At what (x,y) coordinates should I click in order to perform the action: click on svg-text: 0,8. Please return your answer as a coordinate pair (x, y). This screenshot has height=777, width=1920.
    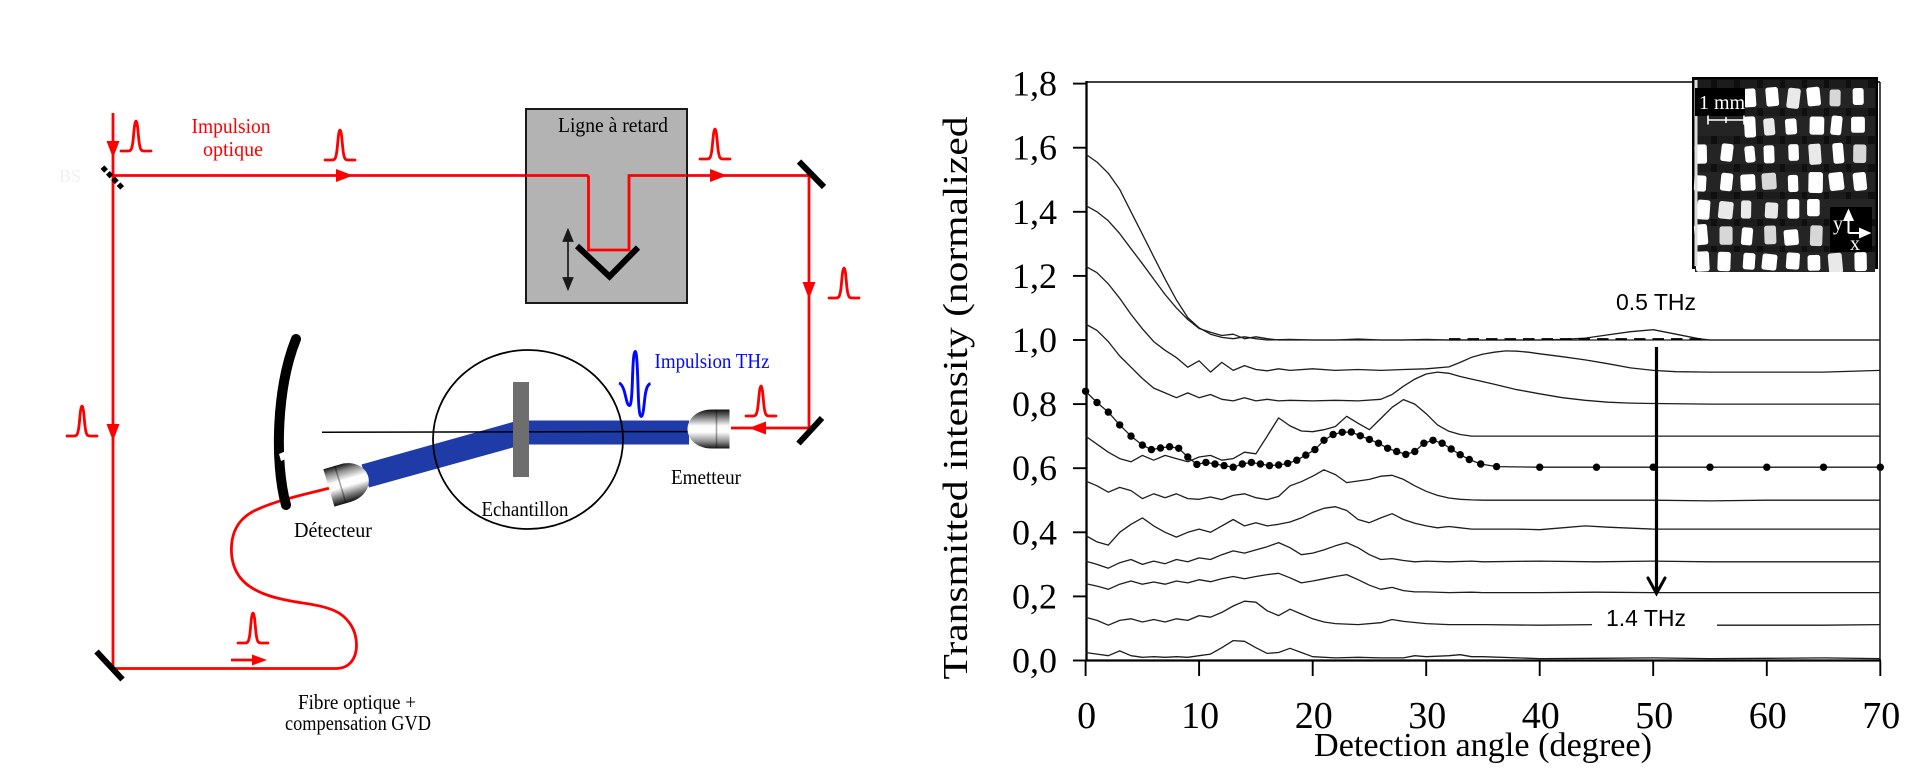
    Looking at the image, I should click on (1034, 404).